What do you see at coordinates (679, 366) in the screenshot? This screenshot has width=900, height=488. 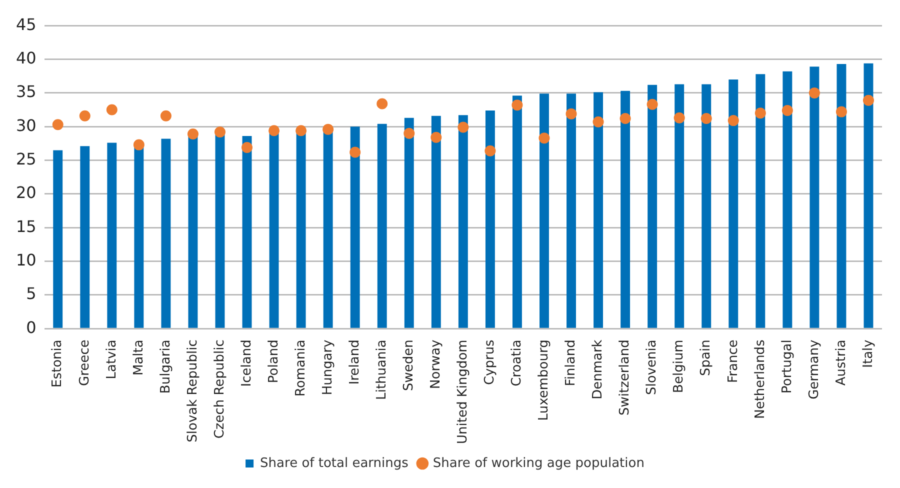 I see `x-tick-label: Belgium` at bounding box center [679, 366].